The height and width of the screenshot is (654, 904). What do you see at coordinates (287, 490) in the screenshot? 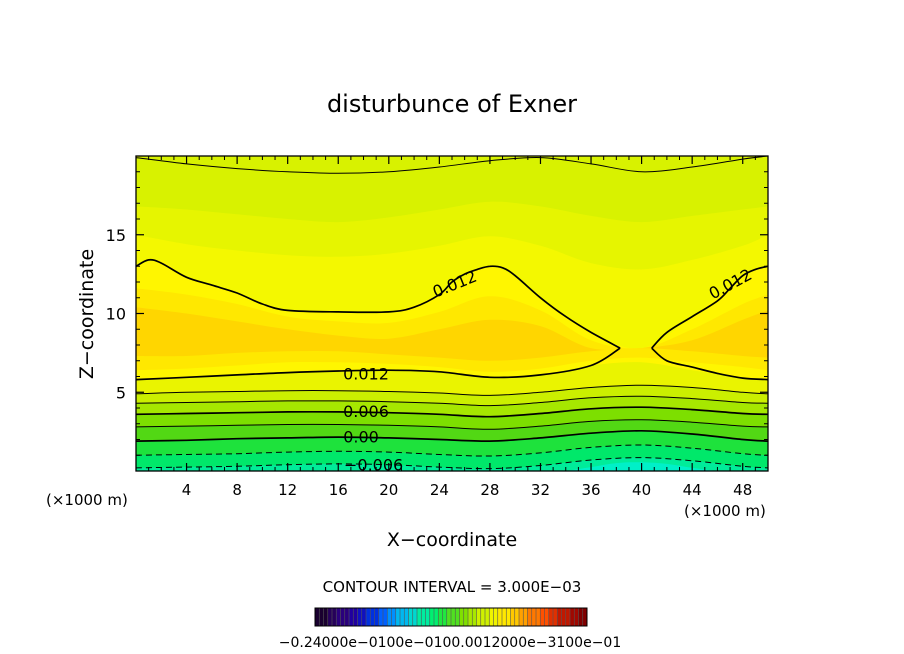
I see `x-tick-label-2: 12` at bounding box center [287, 490].